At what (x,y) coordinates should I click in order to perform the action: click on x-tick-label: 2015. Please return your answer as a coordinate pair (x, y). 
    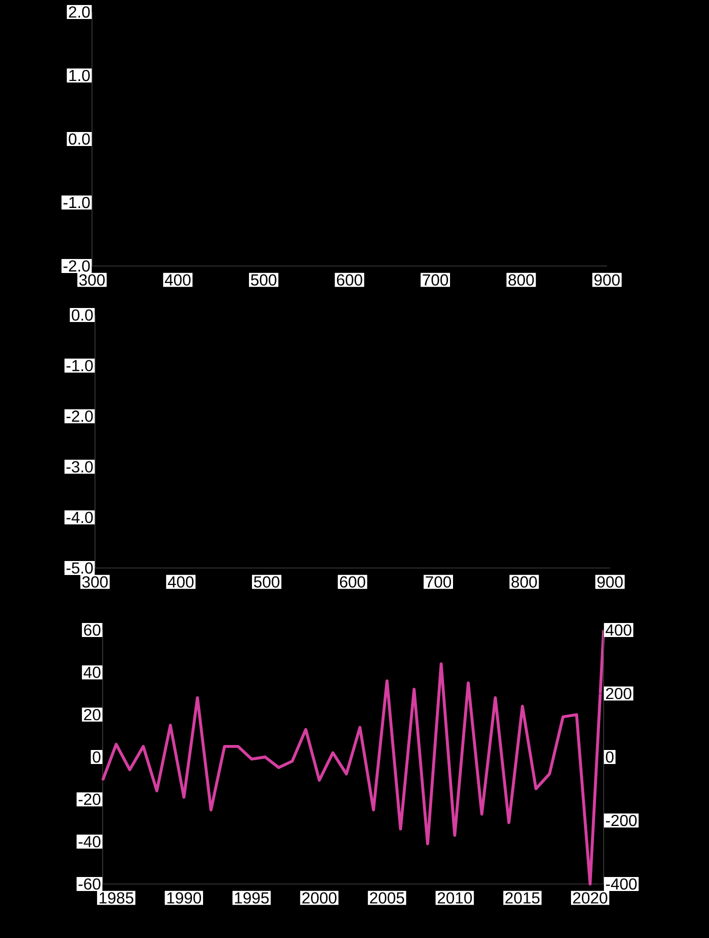
    Looking at the image, I should click on (522, 898).